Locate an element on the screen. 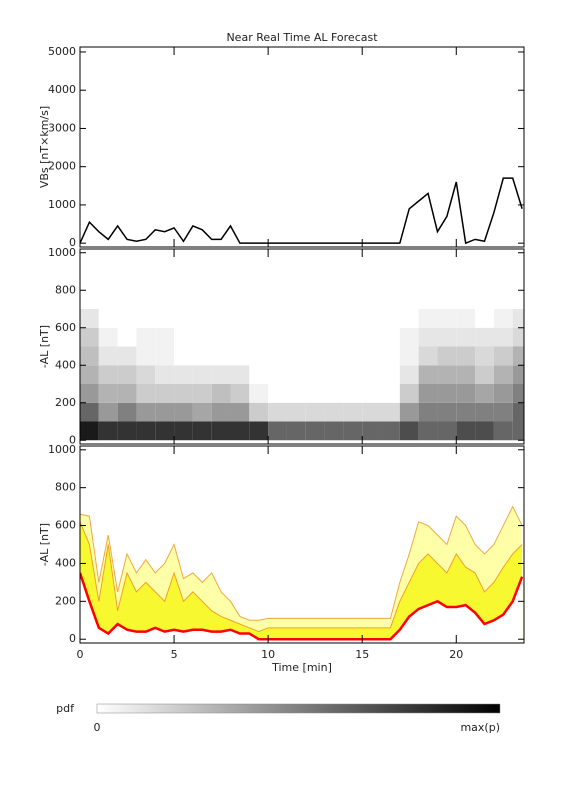  data-line is located at coordinates (301, 211).